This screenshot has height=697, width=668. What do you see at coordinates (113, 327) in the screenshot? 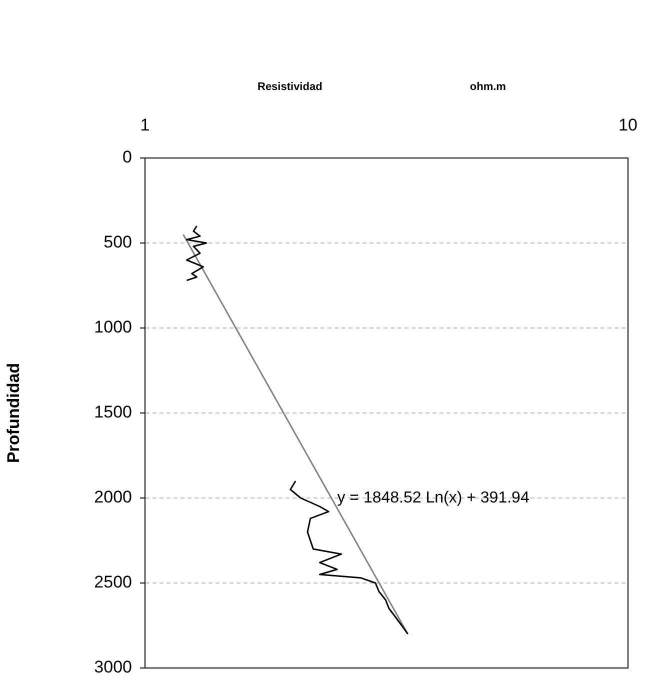
I see `y-tick-label: 1000` at bounding box center [113, 327].